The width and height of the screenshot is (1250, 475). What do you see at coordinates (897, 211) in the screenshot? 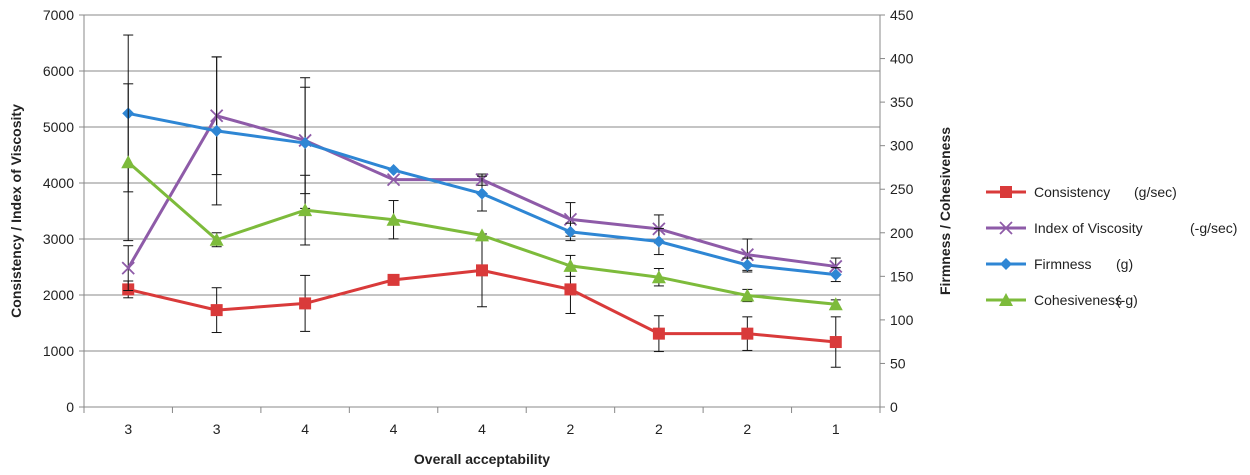
I see `y-axis-right-ticks: 0 50 100 150 200 250 300 350 400 450` at bounding box center [897, 211].